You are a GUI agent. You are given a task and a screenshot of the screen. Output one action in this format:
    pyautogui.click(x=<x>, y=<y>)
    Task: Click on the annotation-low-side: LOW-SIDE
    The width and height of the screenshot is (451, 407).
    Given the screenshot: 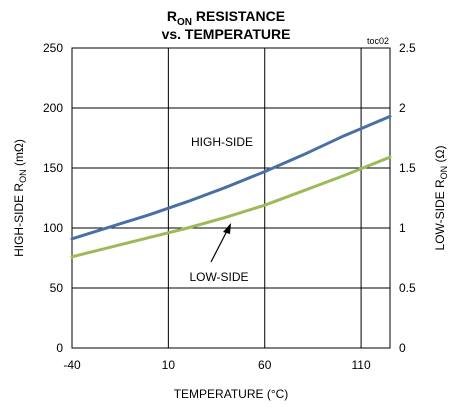 What is the action you would take?
    pyautogui.click(x=218, y=277)
    